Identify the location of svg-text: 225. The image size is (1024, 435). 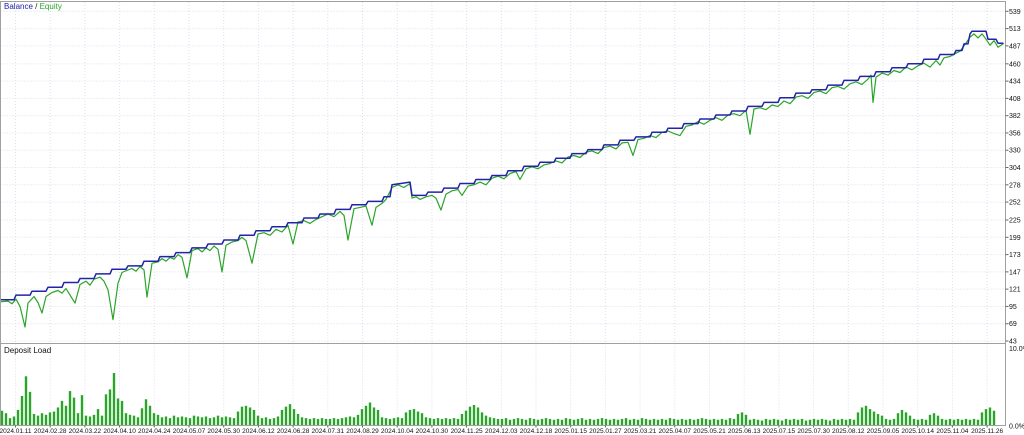
(1015, 221).